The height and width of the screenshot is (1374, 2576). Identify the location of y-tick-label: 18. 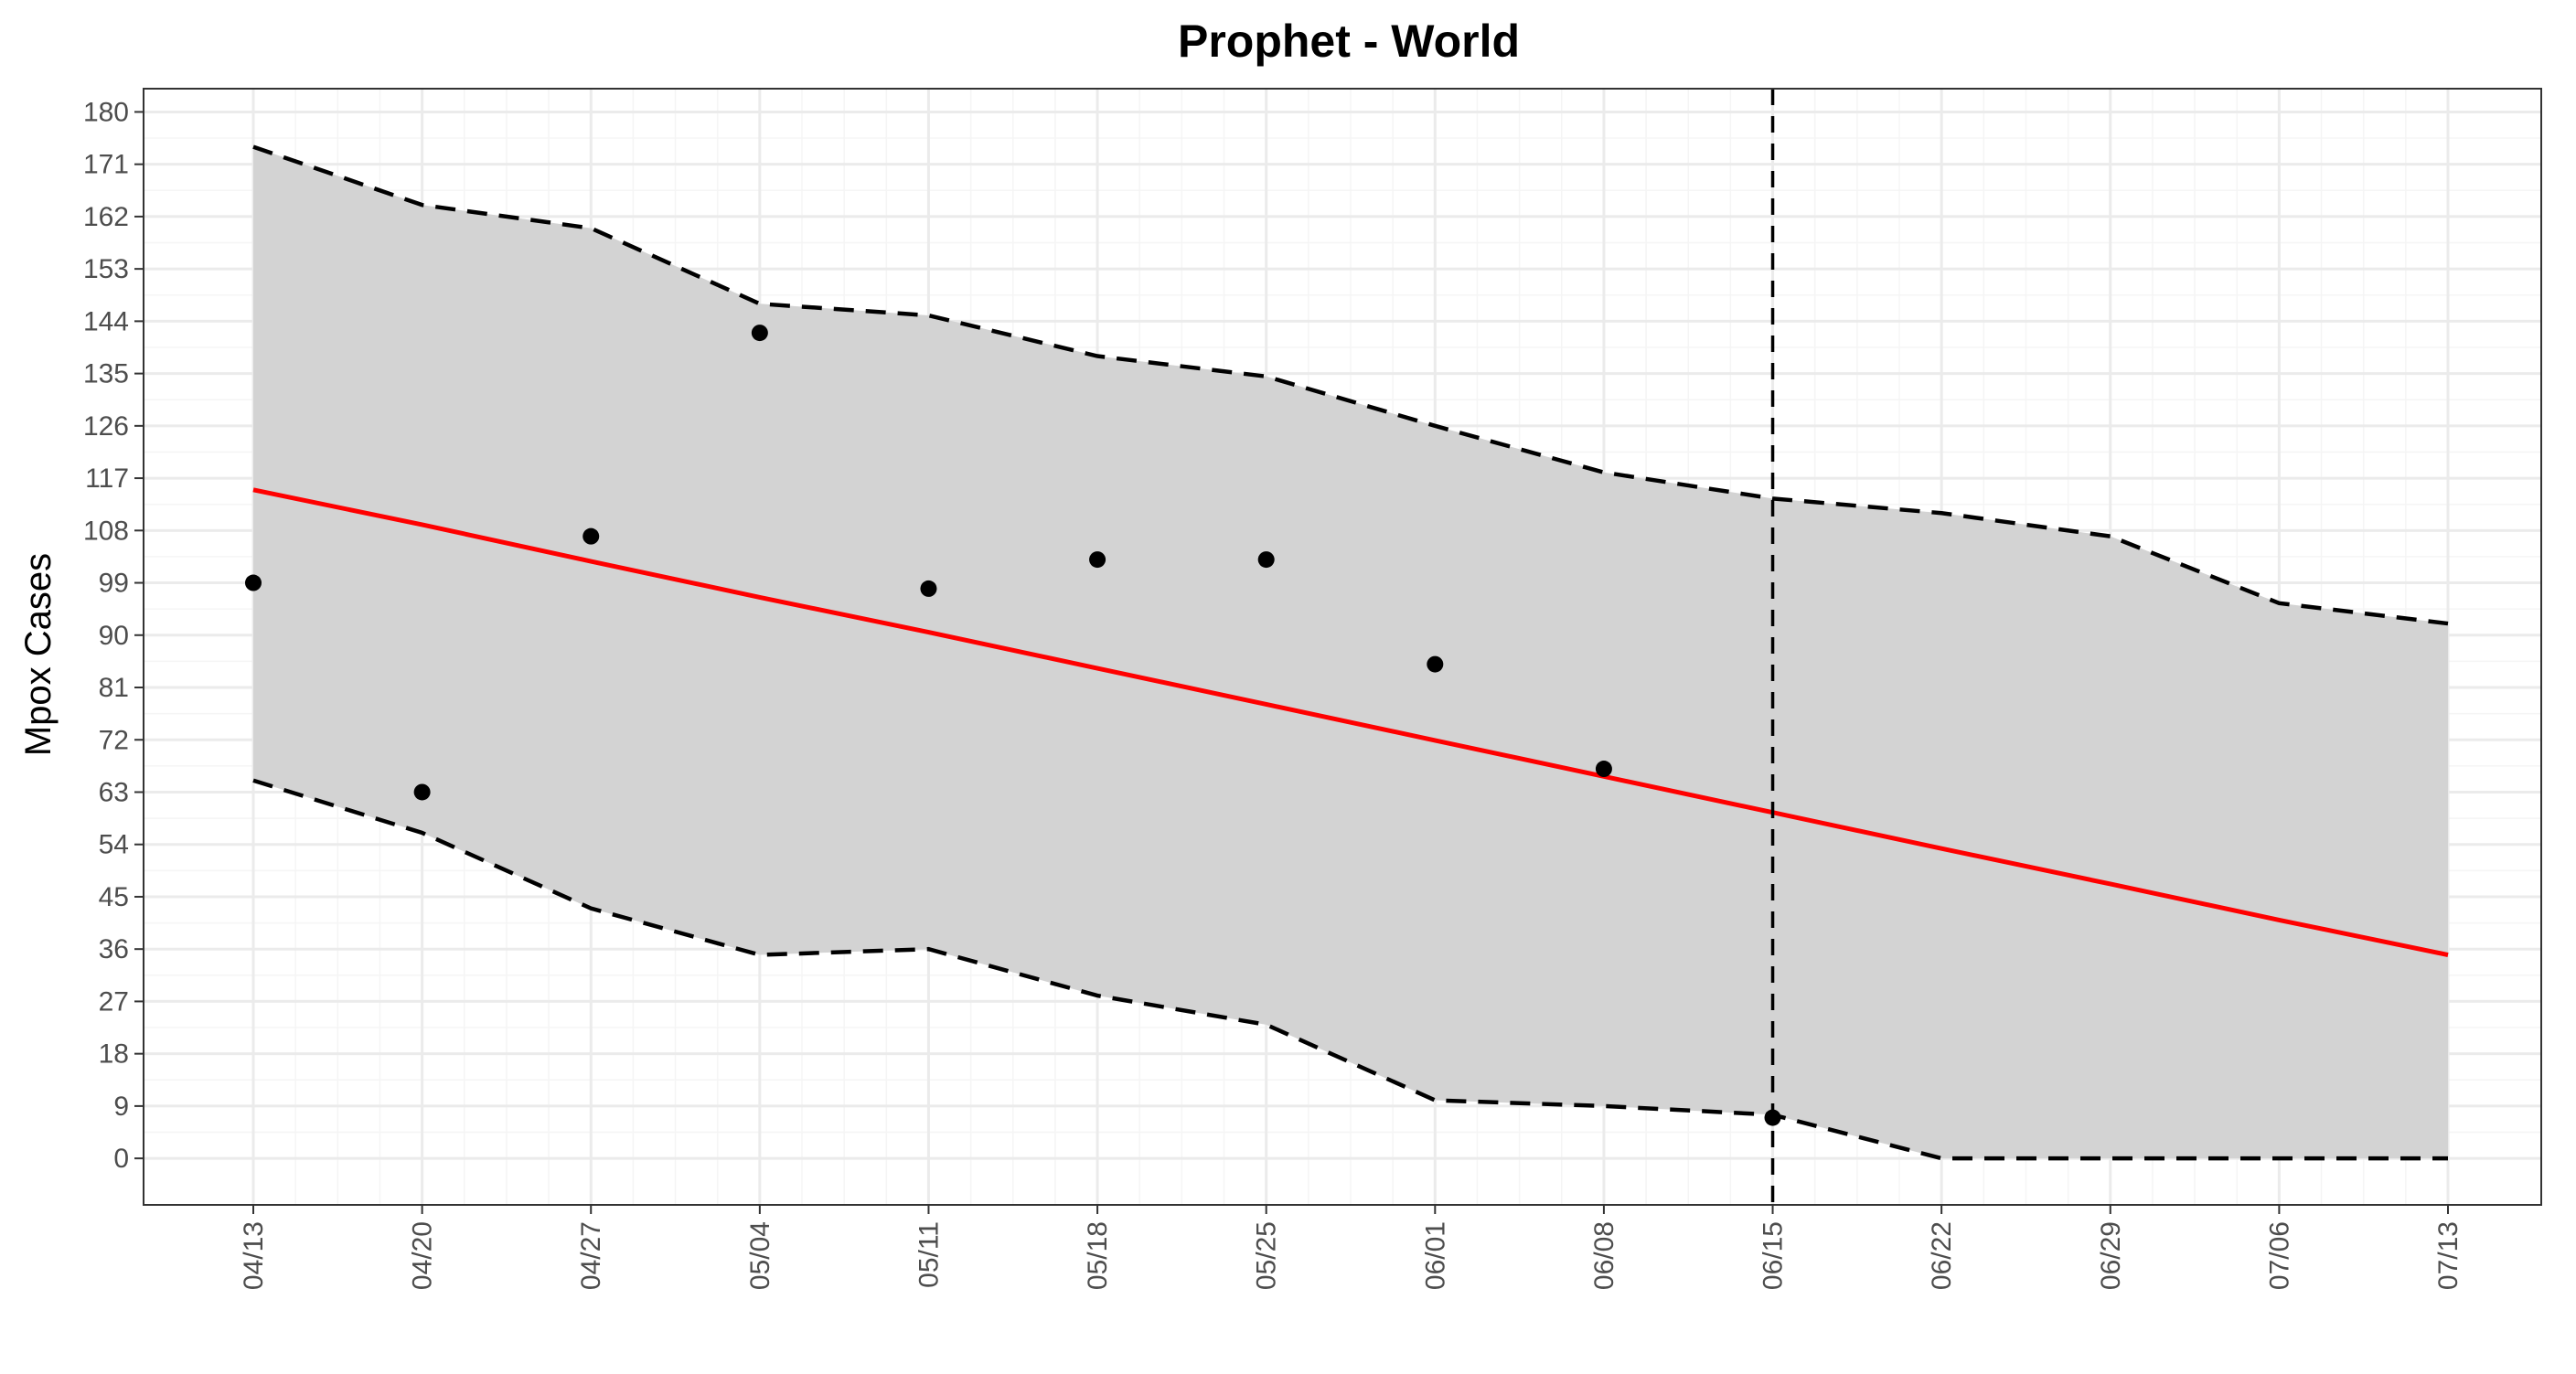
(114, 1054).